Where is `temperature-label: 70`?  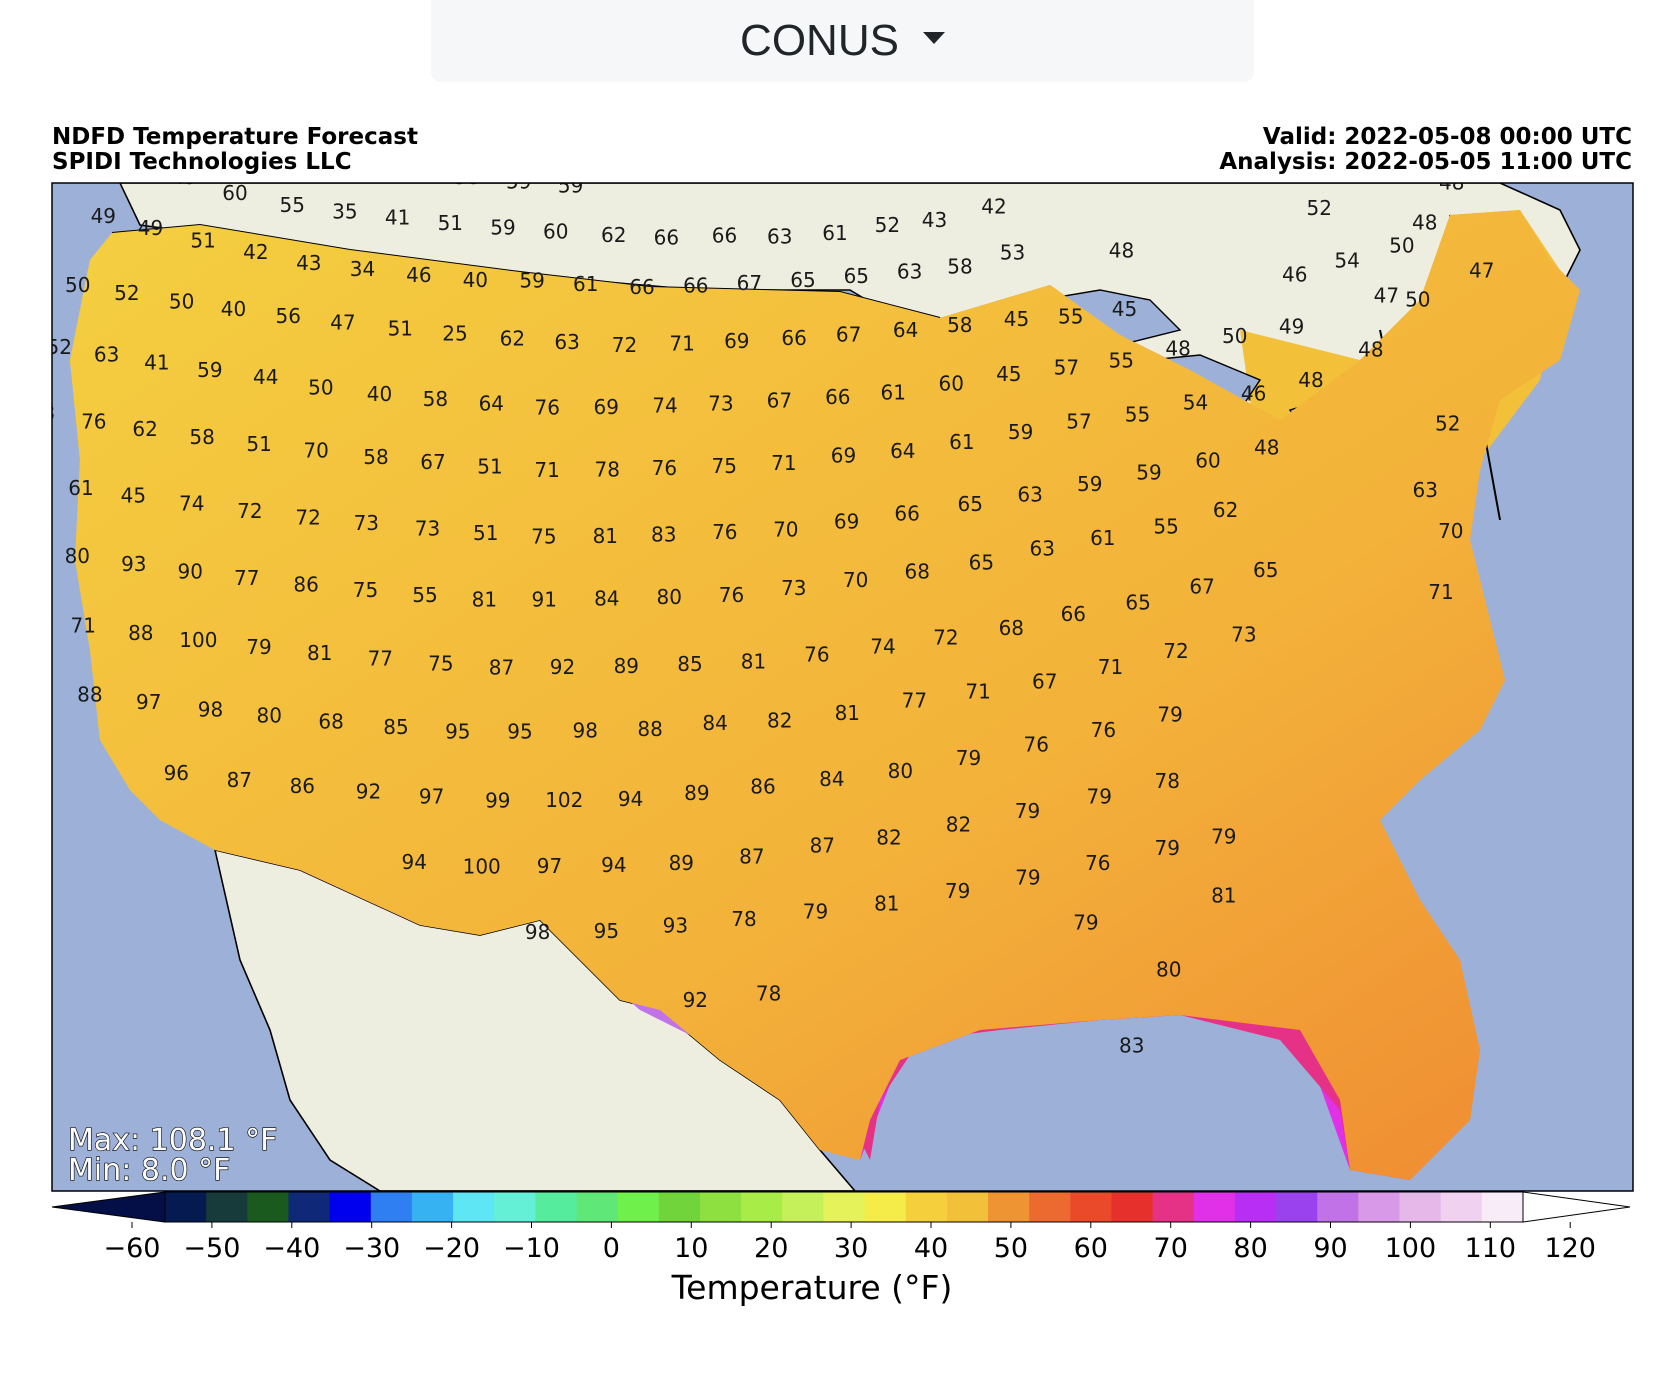
temperature-label: 70 is located at coordinates (1450, 531).